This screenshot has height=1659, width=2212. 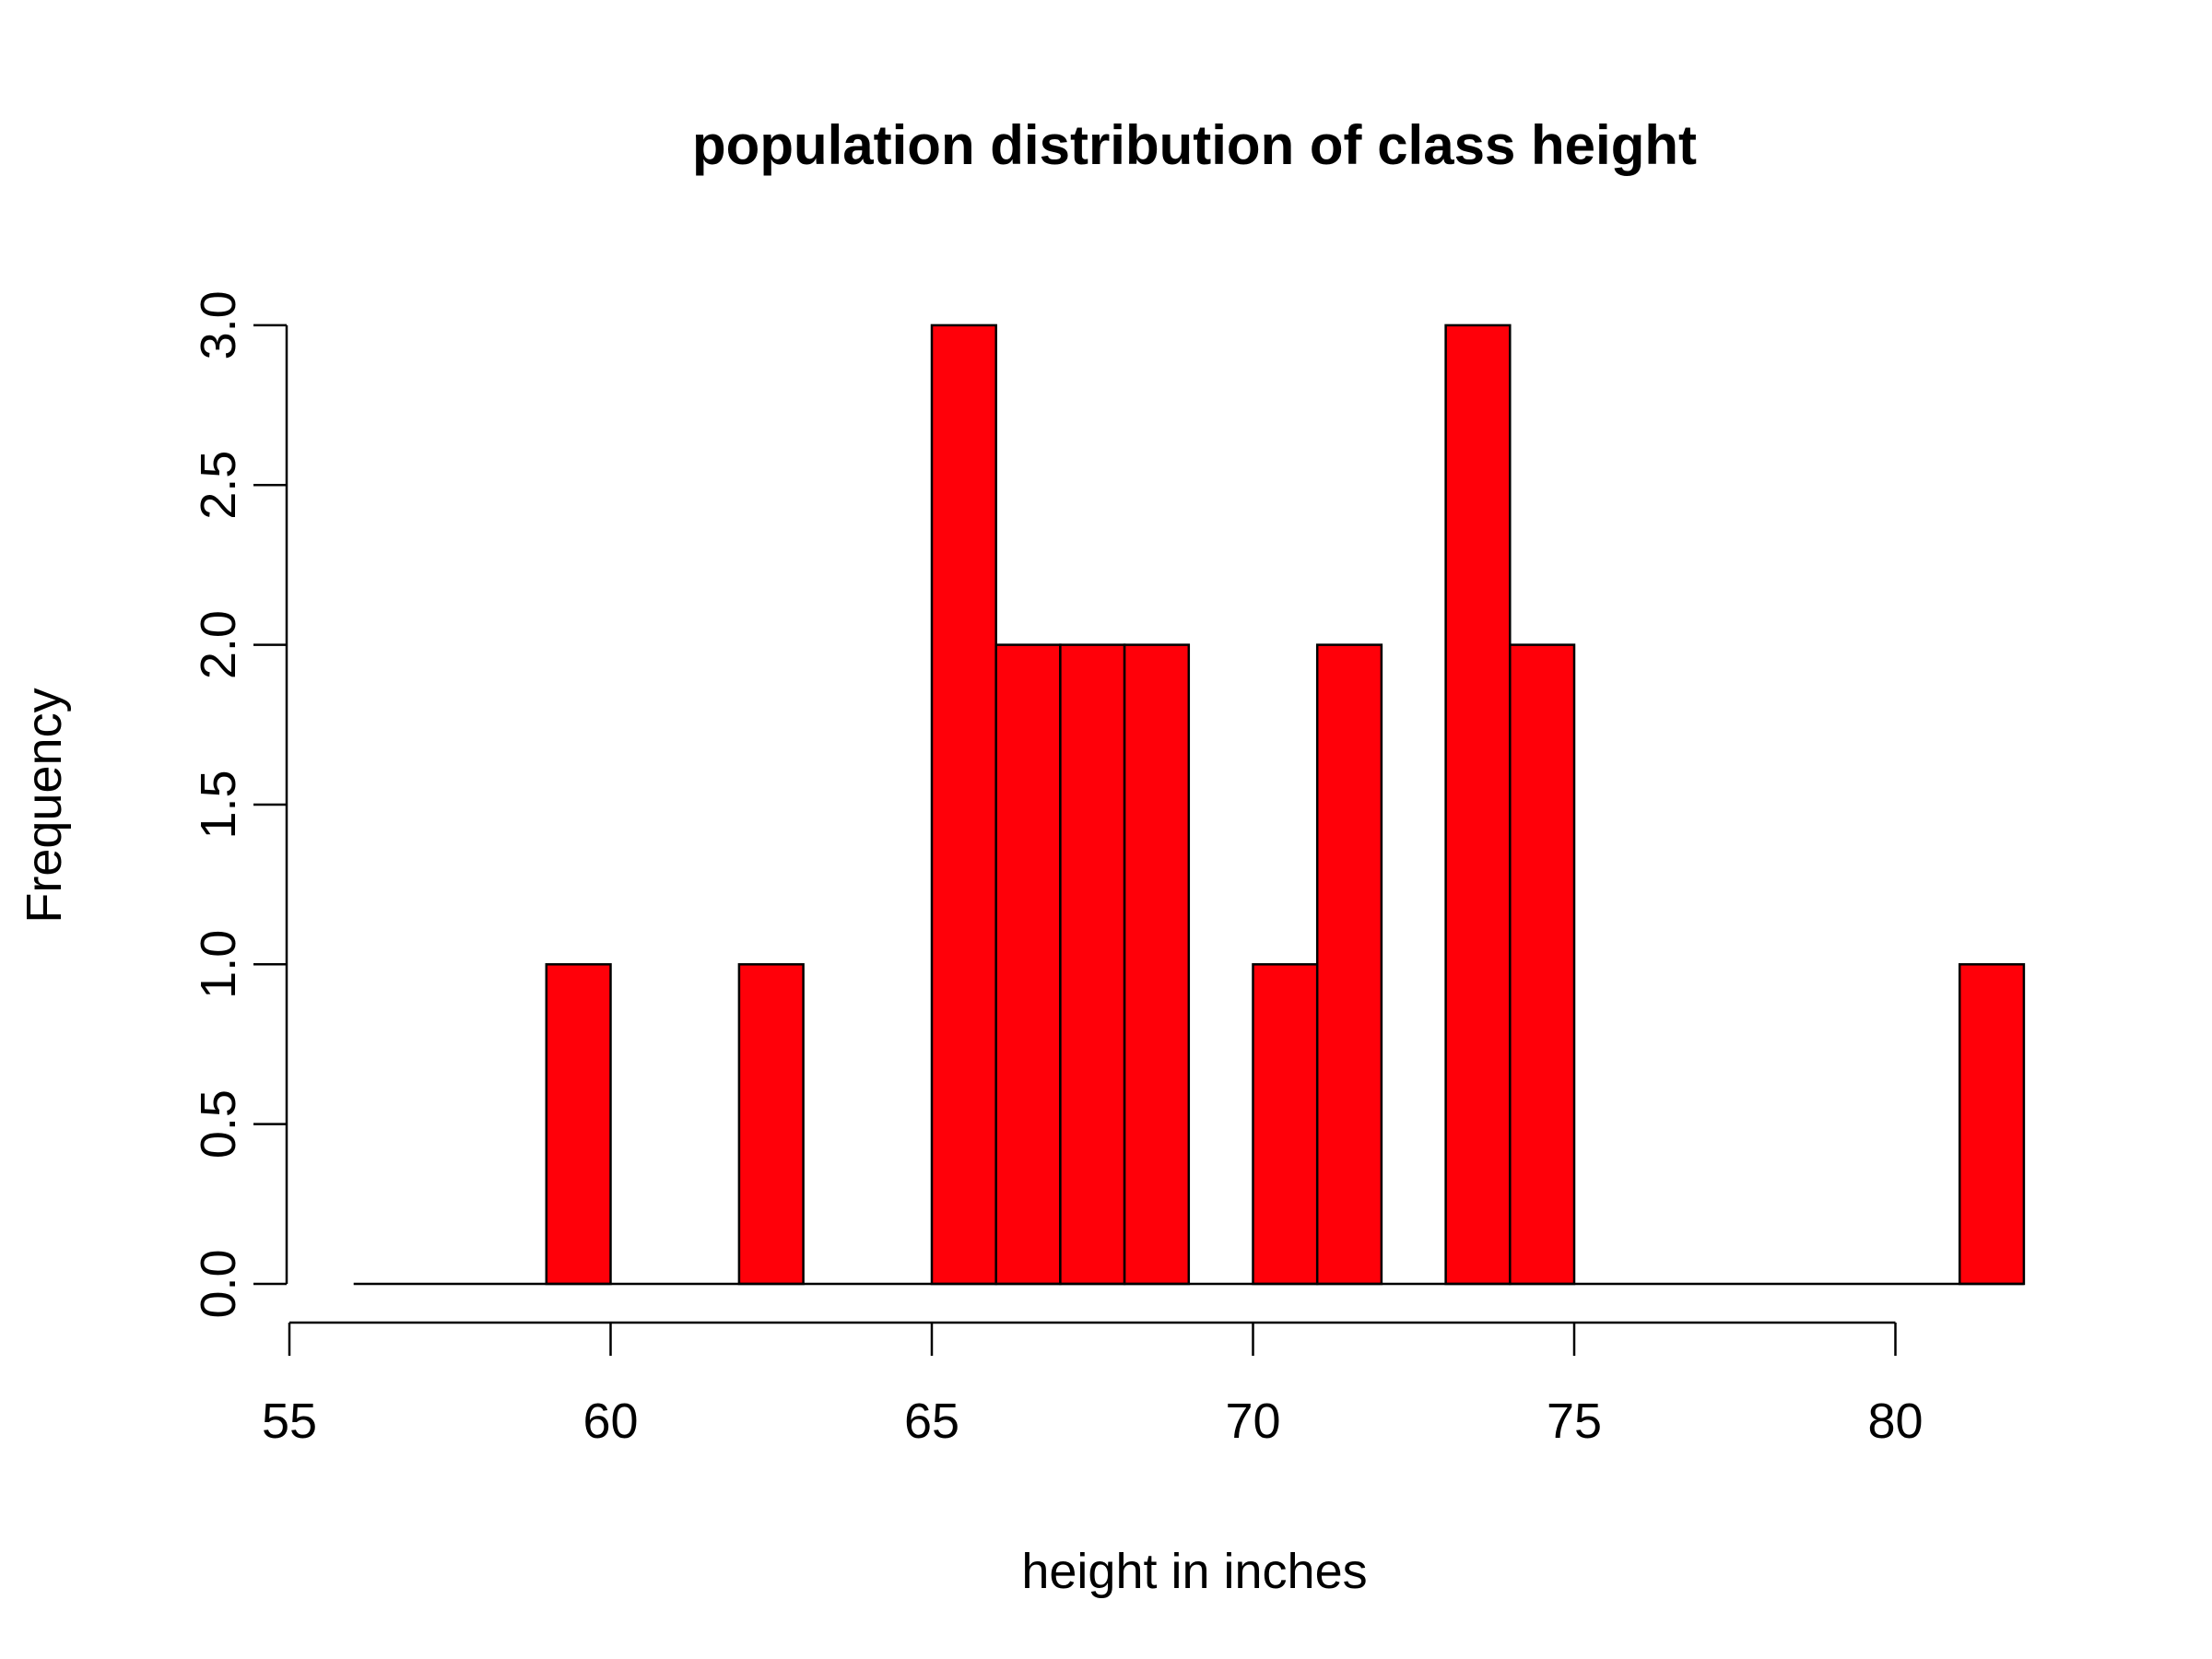 What do you see at coordinates (44, 805) in the screenshot?
I see `y-axis-title: Frequency` at bounding box center [44, 805].